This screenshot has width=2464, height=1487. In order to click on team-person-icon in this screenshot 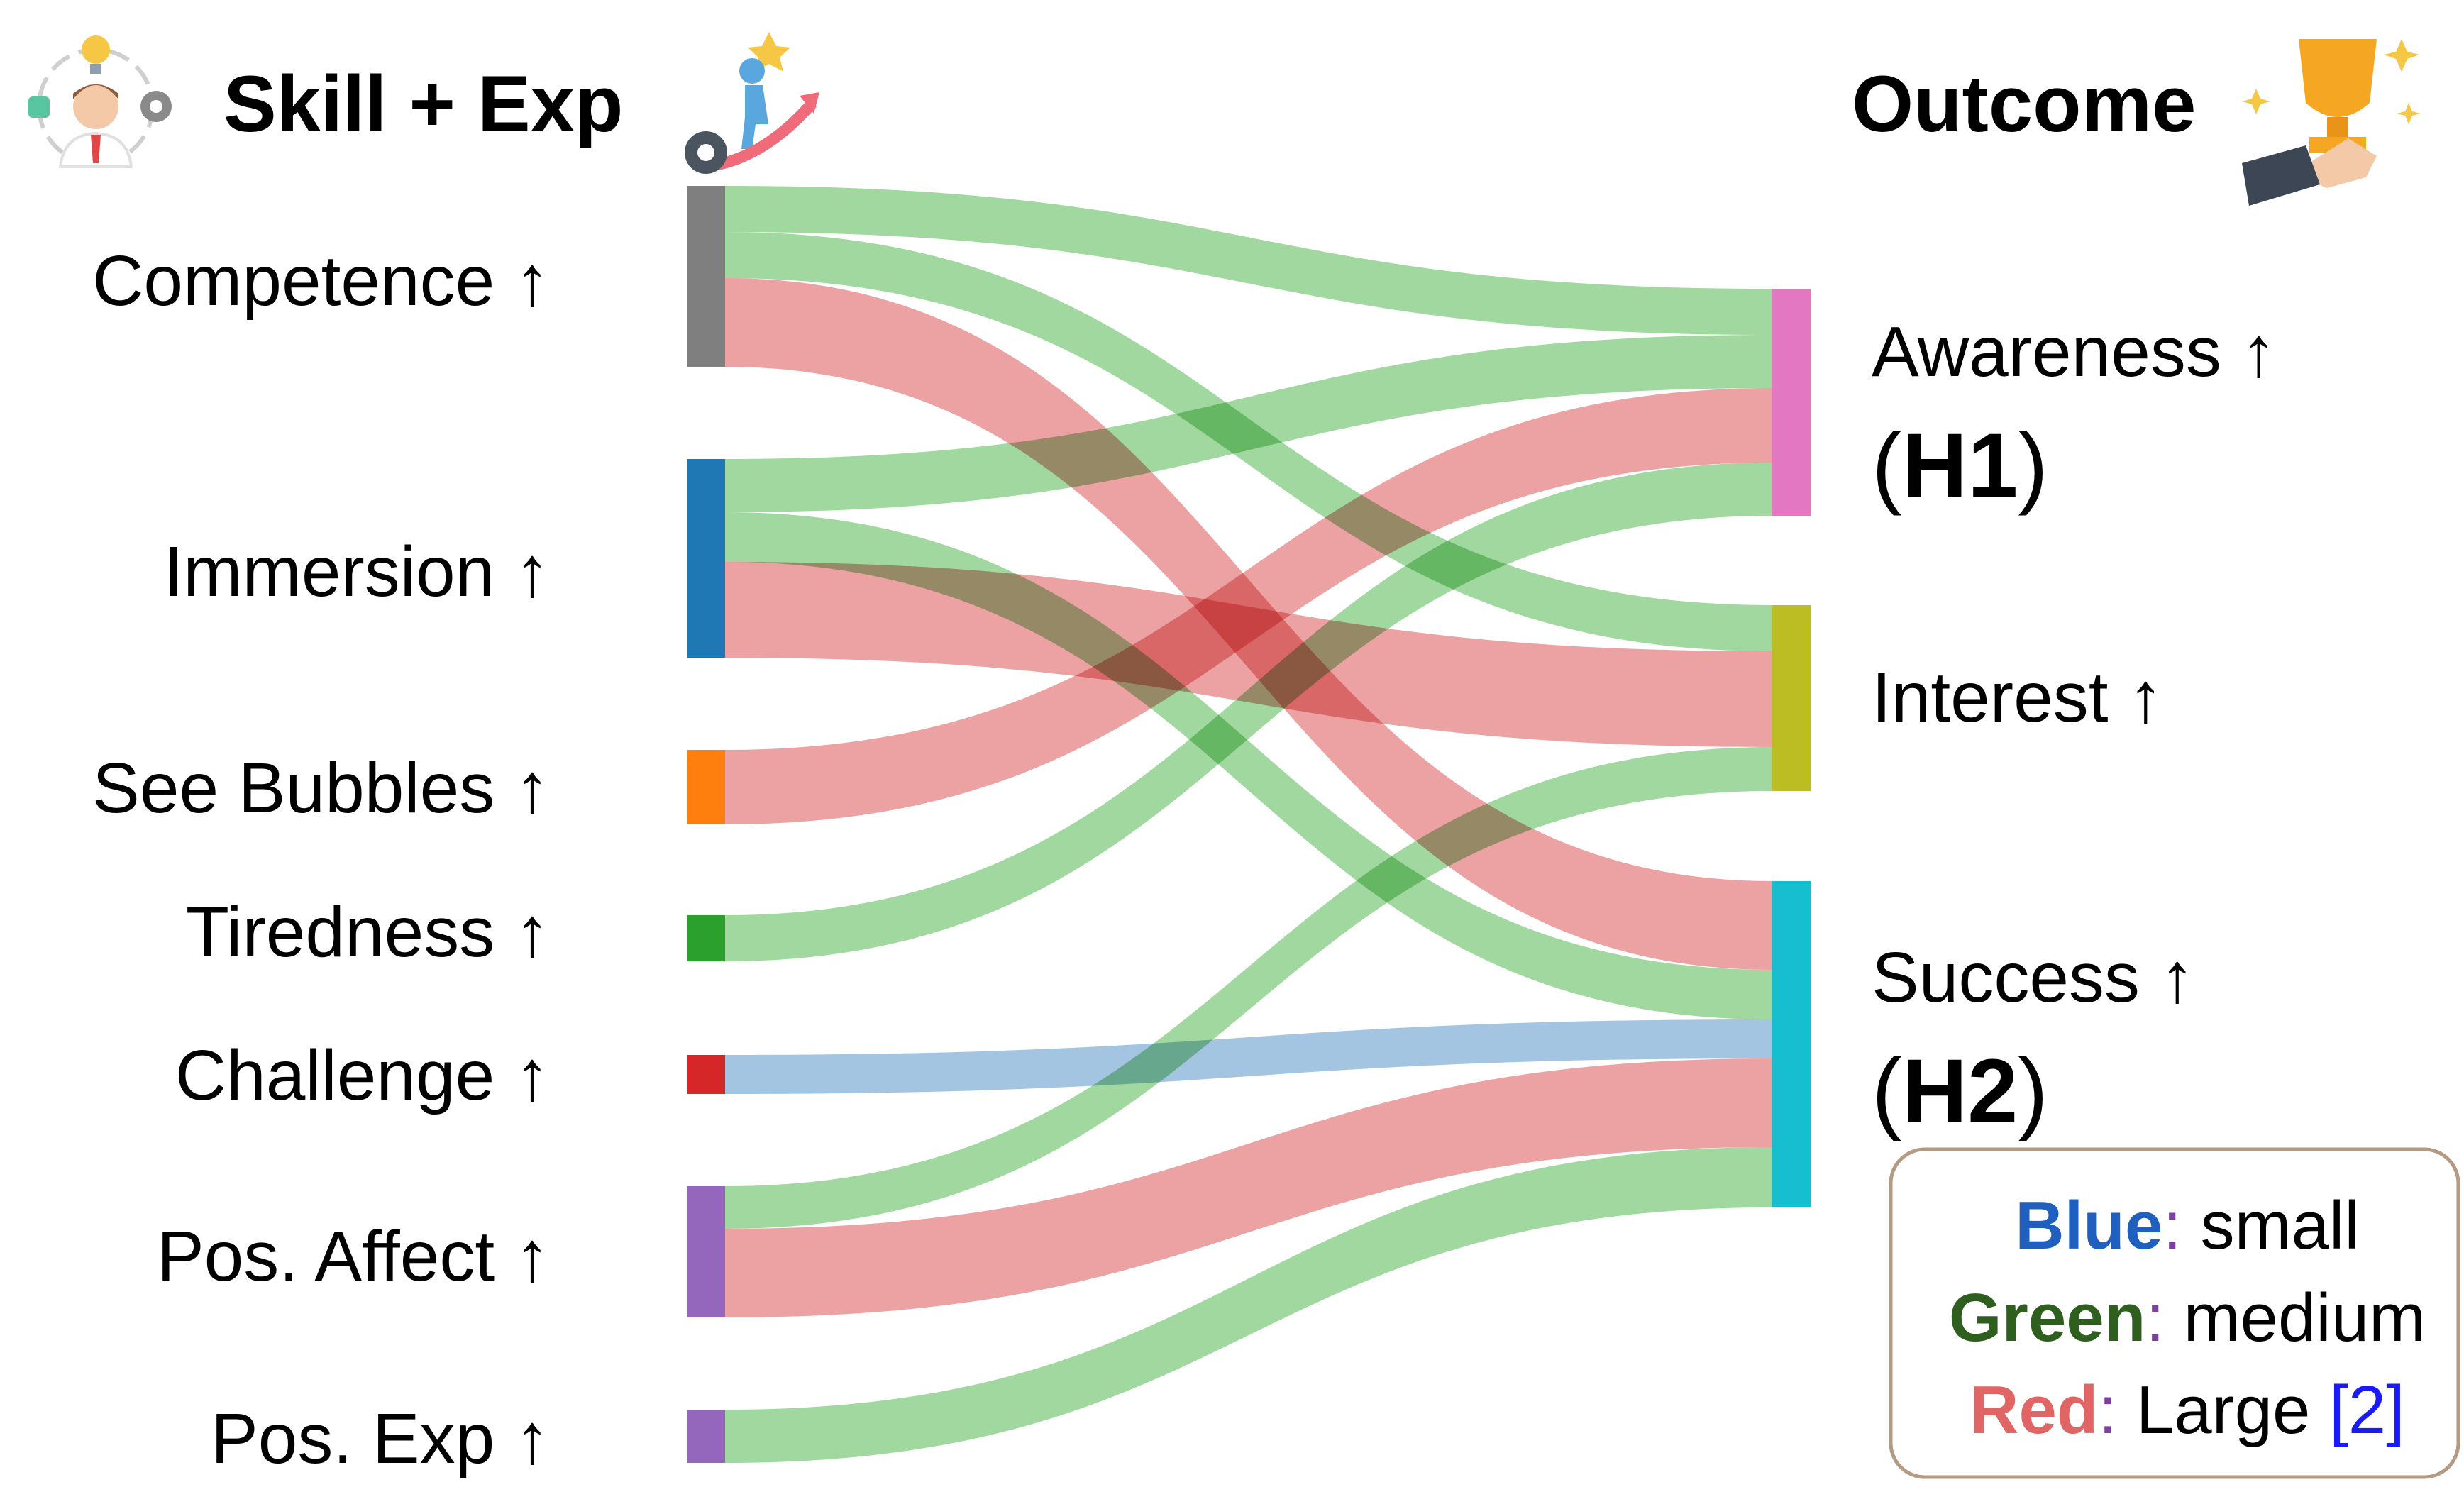, I will do `click(100, 101)`.